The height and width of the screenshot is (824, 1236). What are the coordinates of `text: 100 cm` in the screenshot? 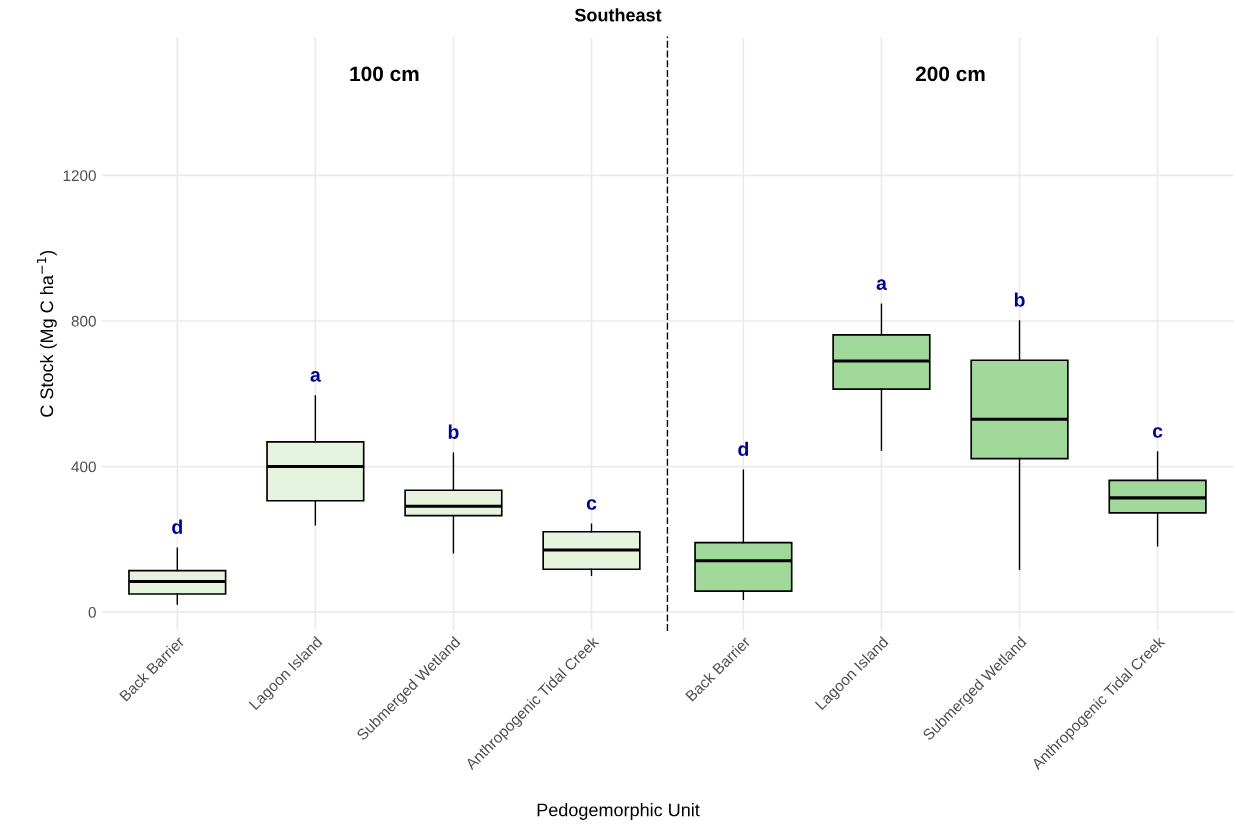 It's located at (384, 74).